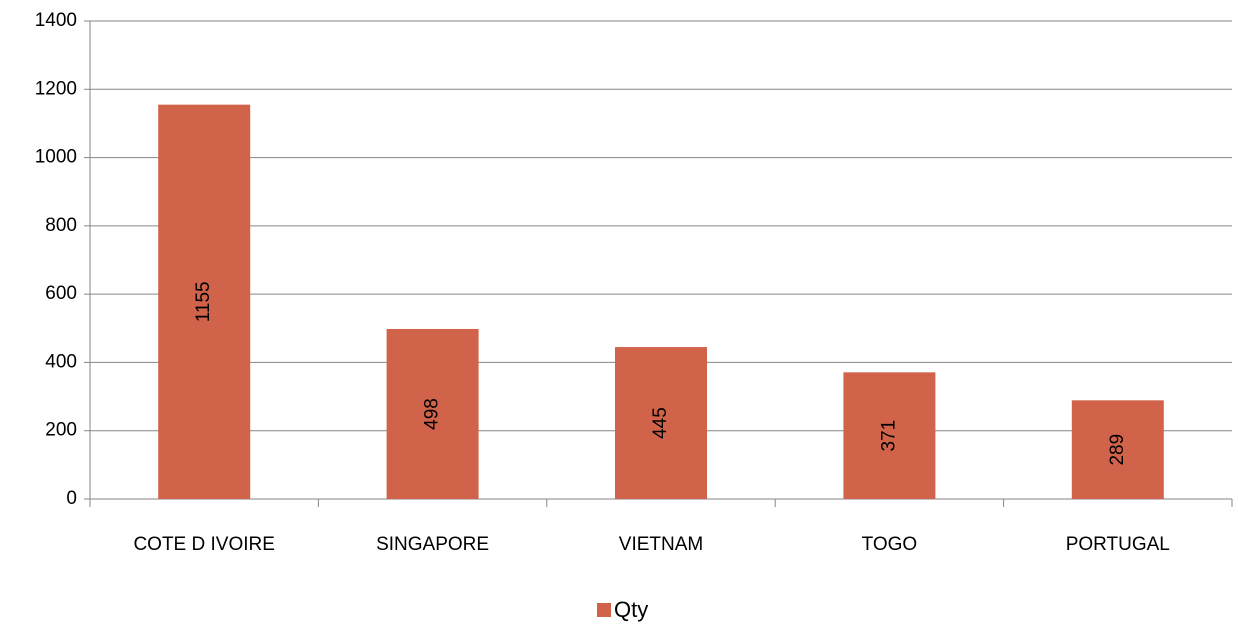 This screenshot has height=632, width=1238. I want to click on data-label: 371, so click(888, 436).